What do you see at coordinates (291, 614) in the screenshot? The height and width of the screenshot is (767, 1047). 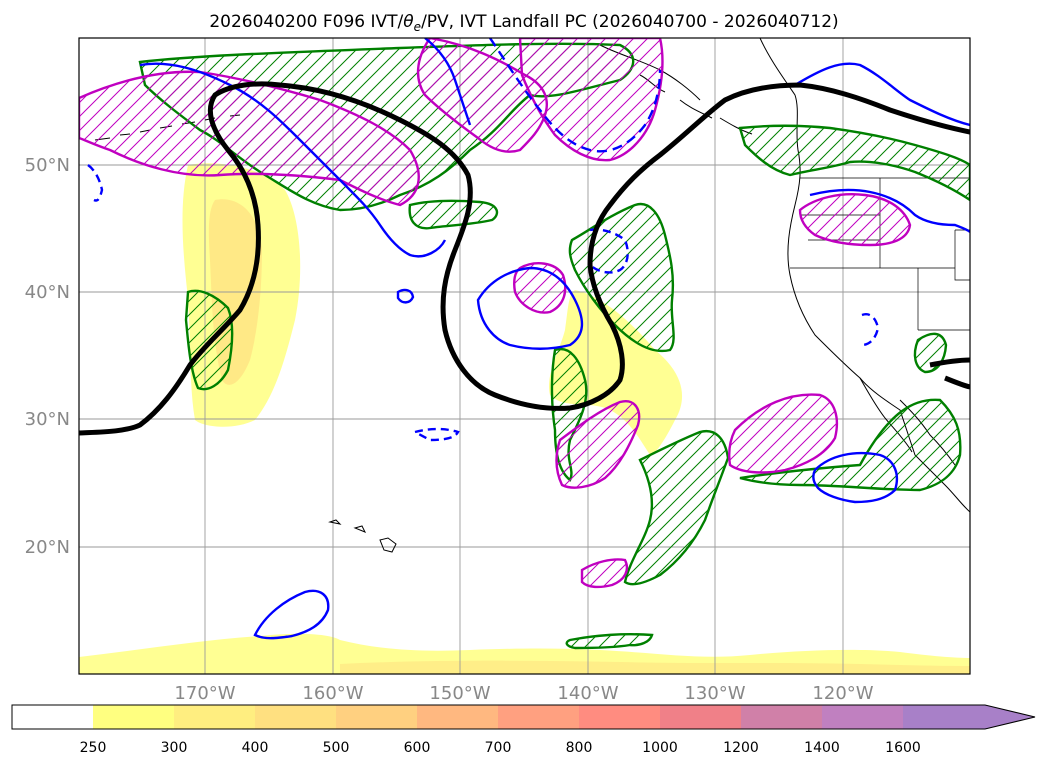 I see `blue-contour-tropical-west` at bounding box center [291, 614].